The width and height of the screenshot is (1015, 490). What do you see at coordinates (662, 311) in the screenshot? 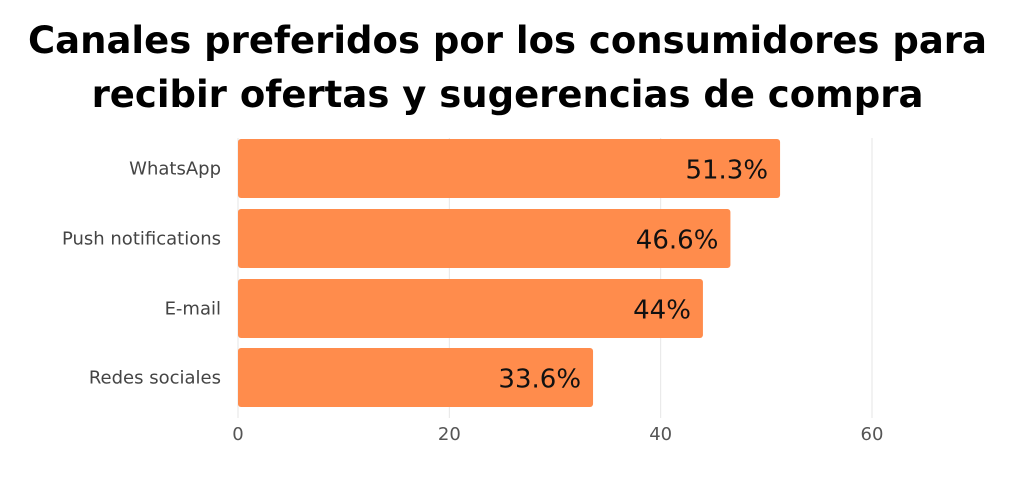
I see `value-label: 44%` at bounding box center [662, 311].